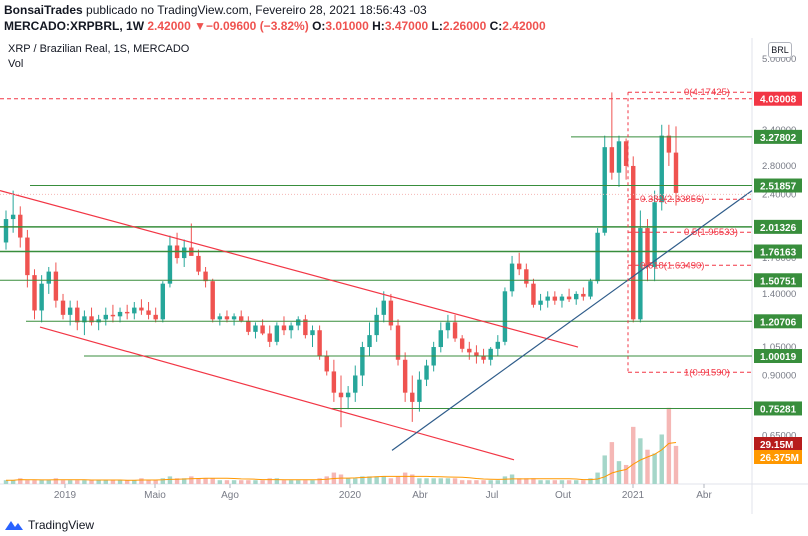 The image size is (808, 536). Describe the element at coordinates (61, 525) in the screenshot. I see `brand-name: TradingView` at that location.